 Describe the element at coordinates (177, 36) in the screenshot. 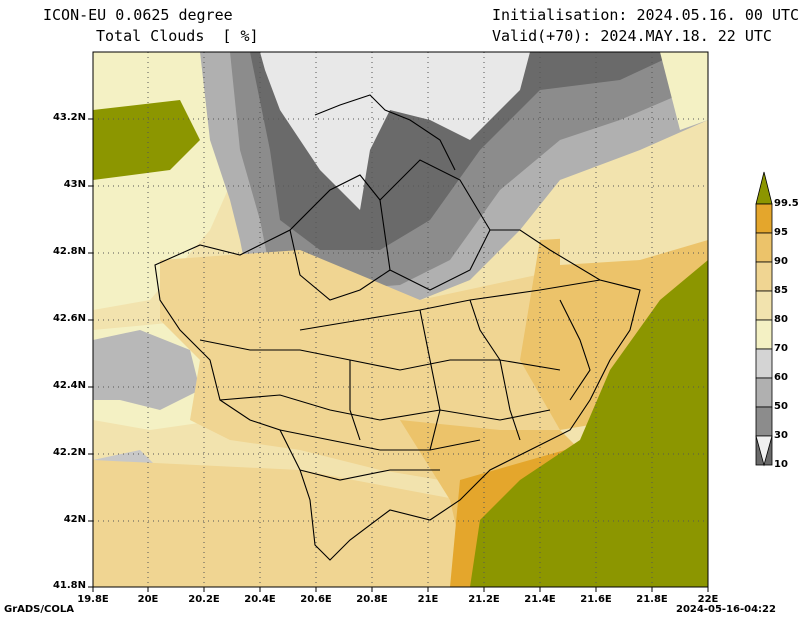

I see `field-title: Total Clouds [ %]` at that location.